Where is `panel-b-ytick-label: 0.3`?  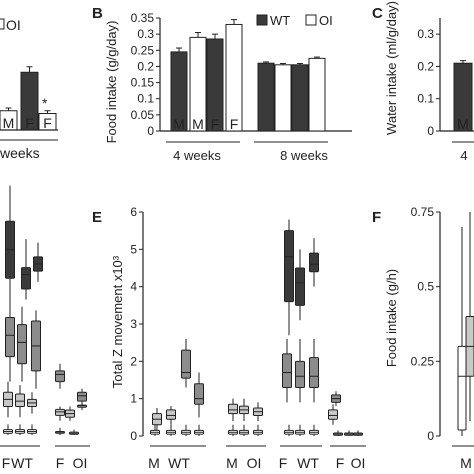
panel-b-ytick-label: 0.3 is located at coordinates (145, 34).